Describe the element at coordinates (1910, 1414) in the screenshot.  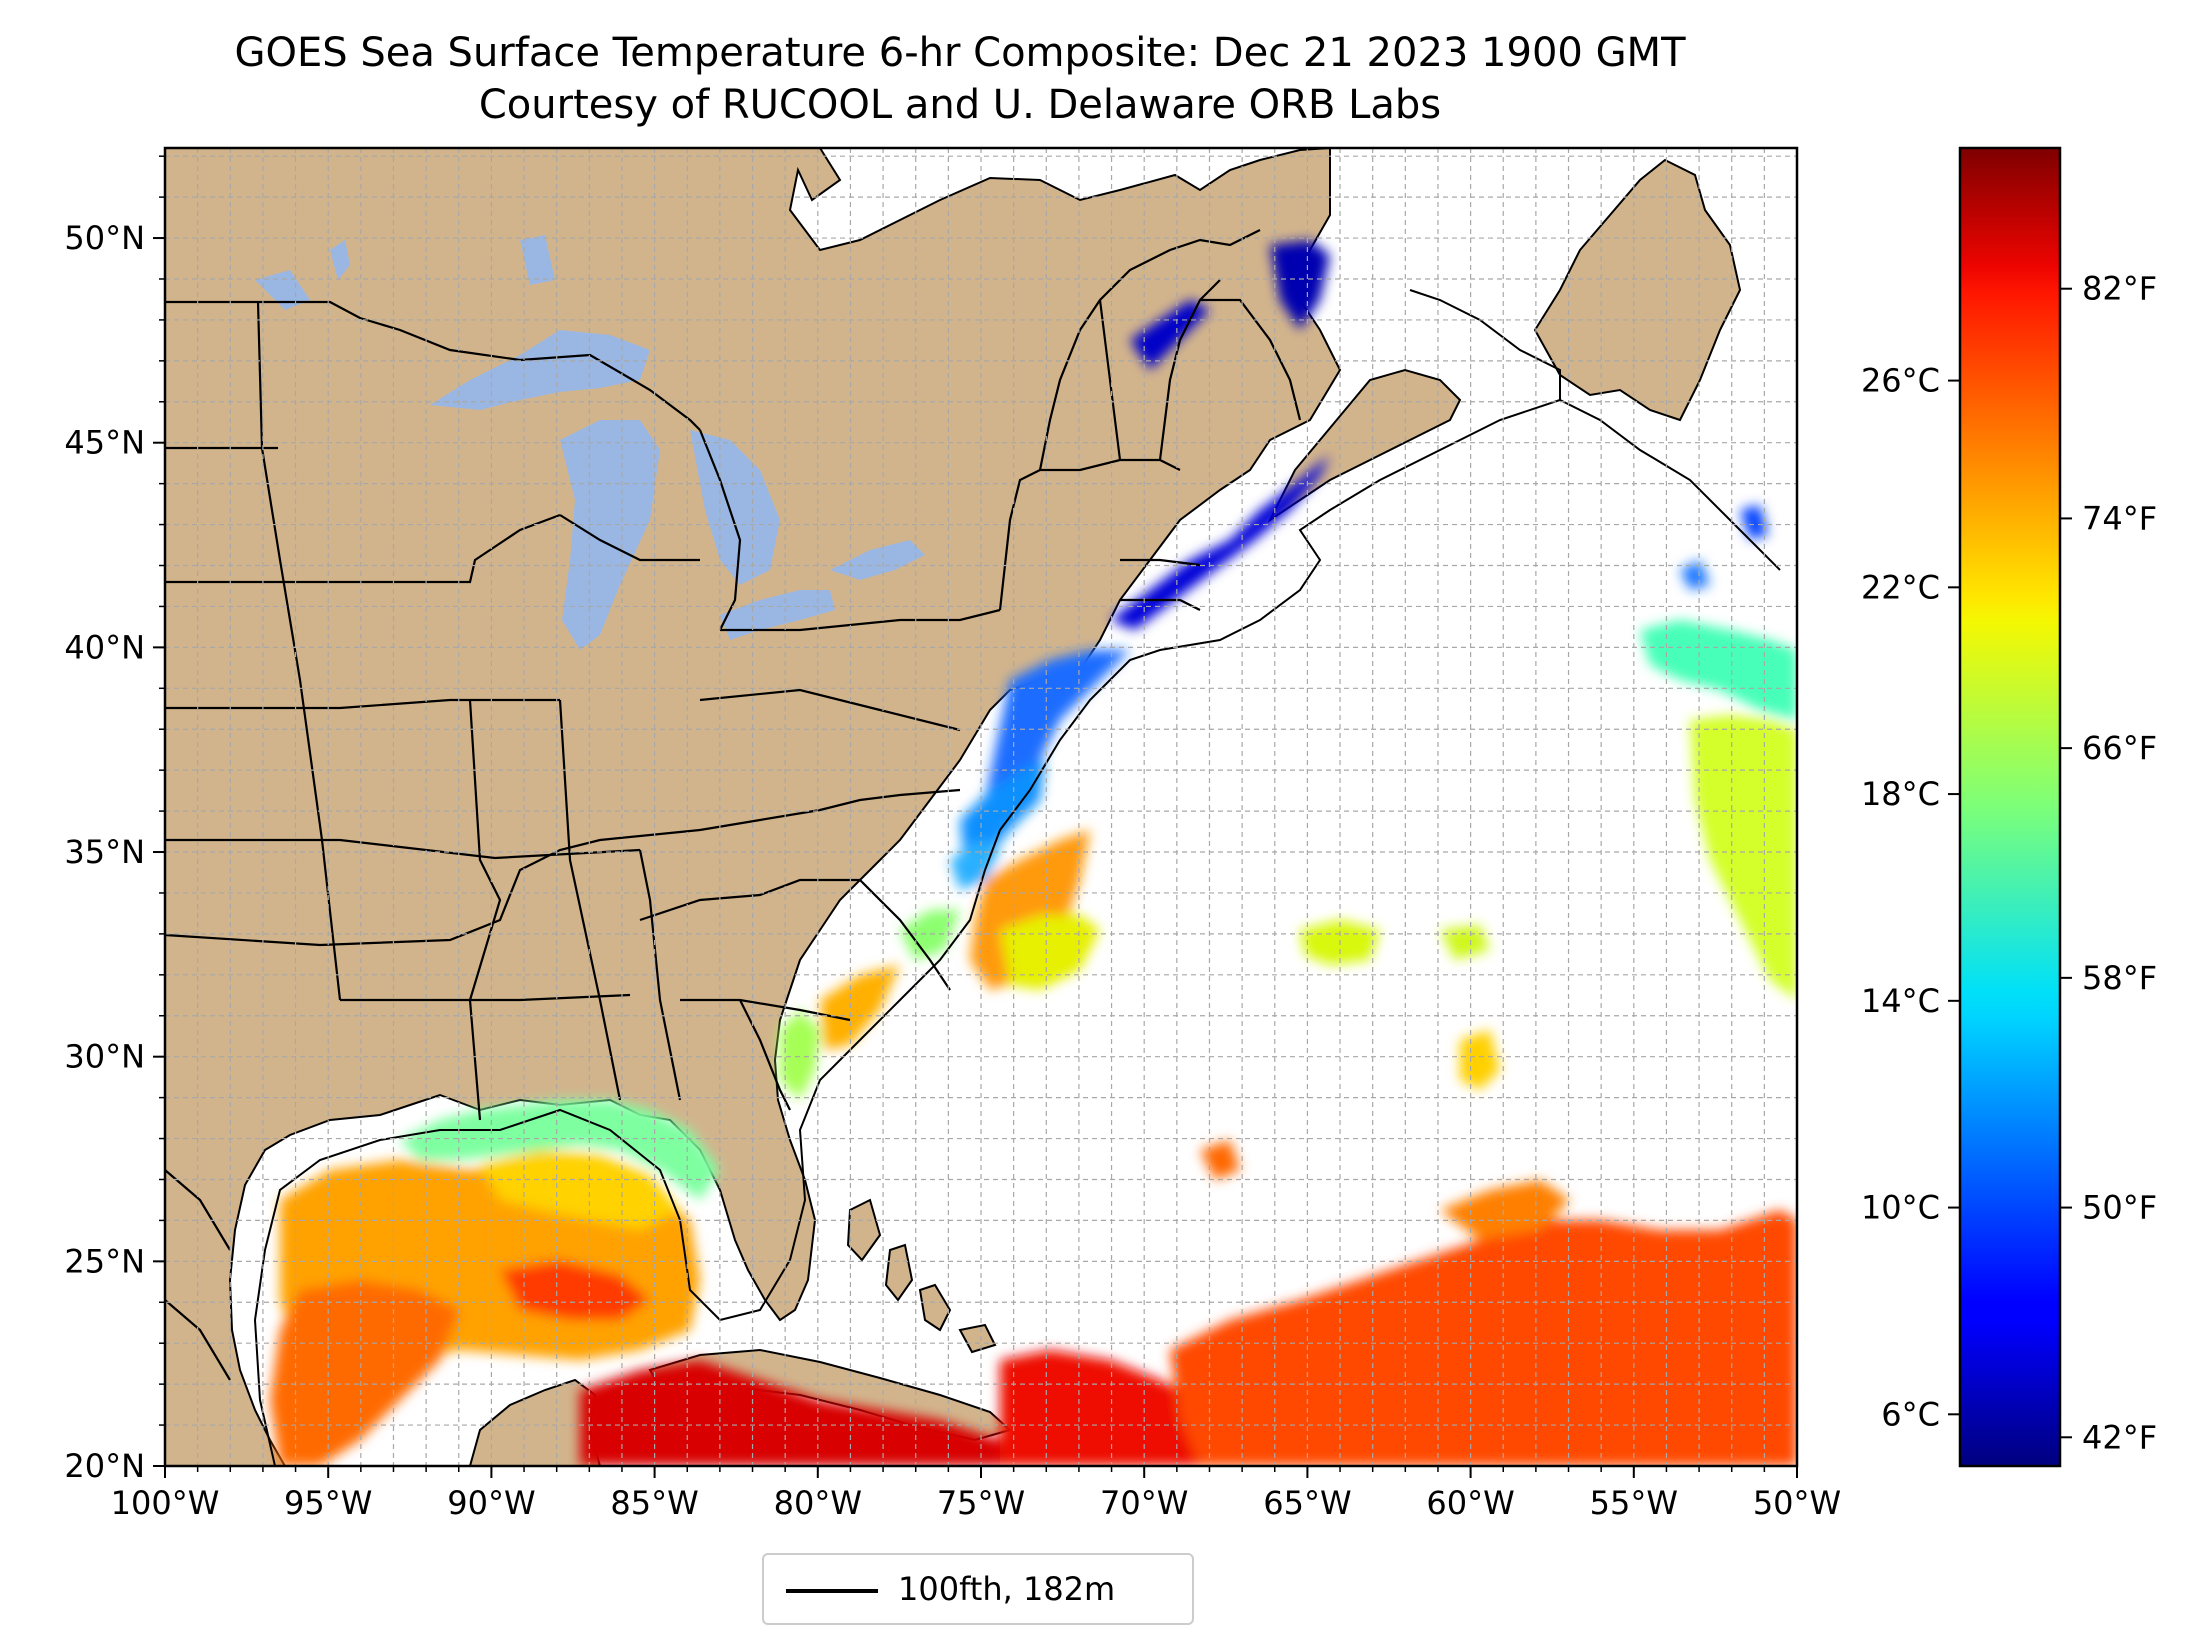
I see `celsius-tick-label: 6°C` at that location.